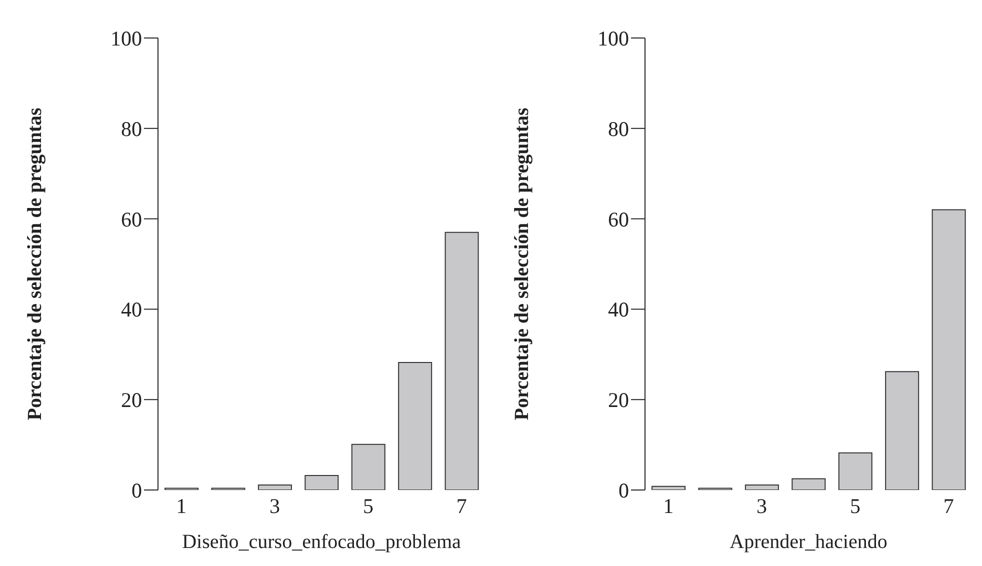 The image size is (982, 566). Describe the element at coordinates (809, 542) in the screenshot. I see `x-axis-title: Aprender_haciendo` at that location.